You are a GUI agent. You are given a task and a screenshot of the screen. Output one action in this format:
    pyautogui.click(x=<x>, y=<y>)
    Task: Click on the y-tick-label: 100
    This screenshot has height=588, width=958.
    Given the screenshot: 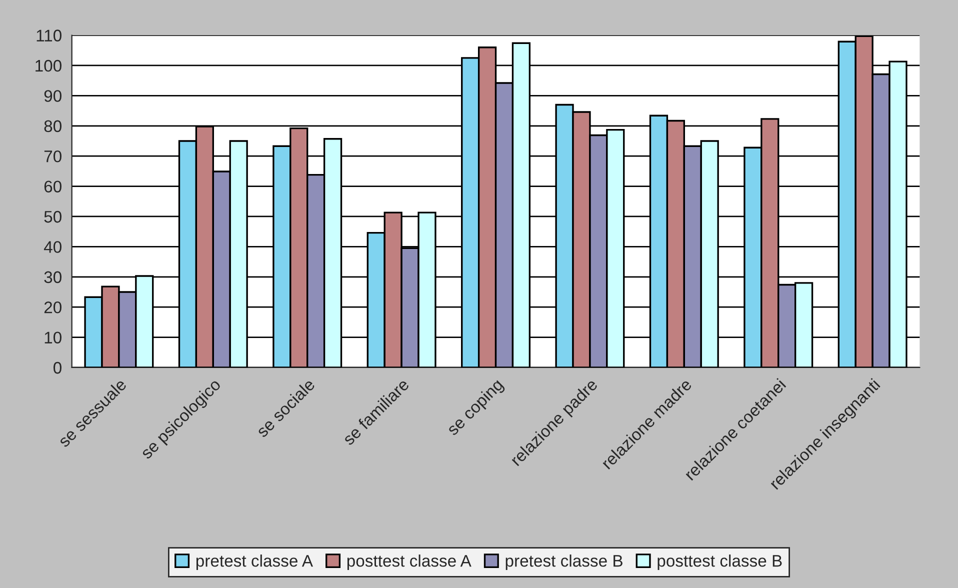 What is the action you would take?
    pyautogui.click(x=49, y=66)
    